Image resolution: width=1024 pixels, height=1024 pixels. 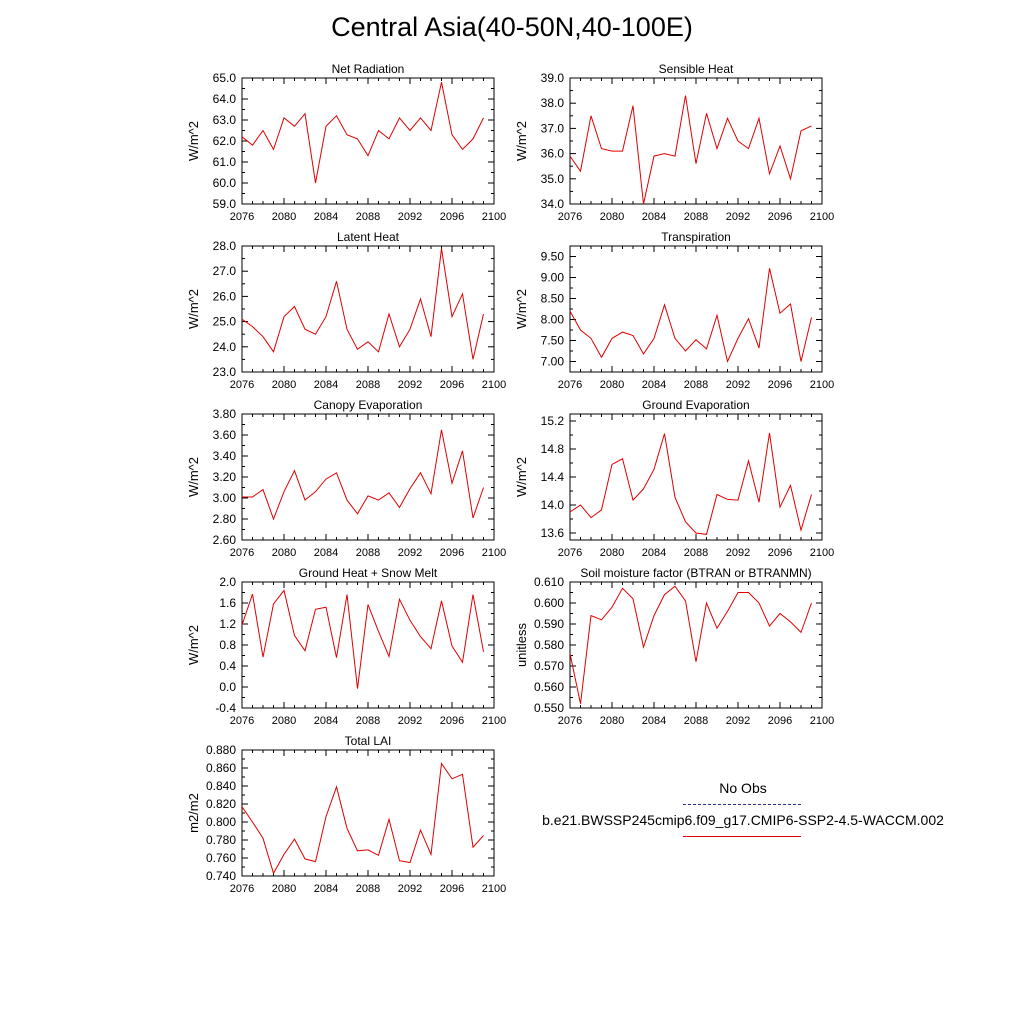 What do you see at coordinates (221, 786) in the screenshot?
I see `y-tick-label: 0.840` at bounding box center [221, 786].